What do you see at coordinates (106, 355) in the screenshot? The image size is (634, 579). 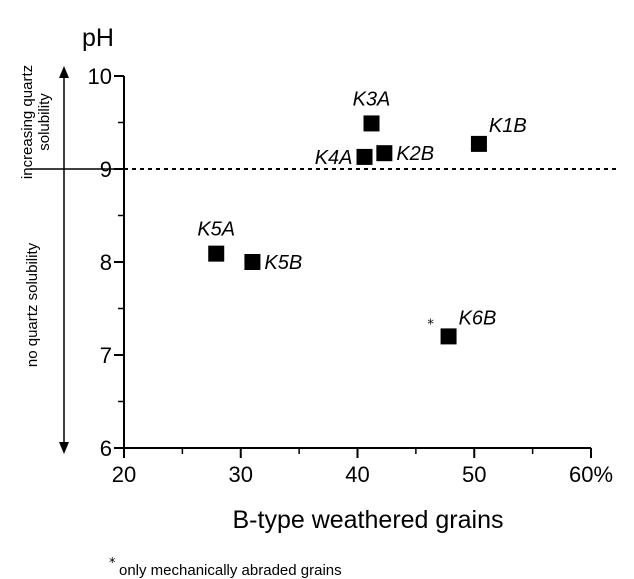 I see `y-tick-label: 7` at bounding box center [106, 355].